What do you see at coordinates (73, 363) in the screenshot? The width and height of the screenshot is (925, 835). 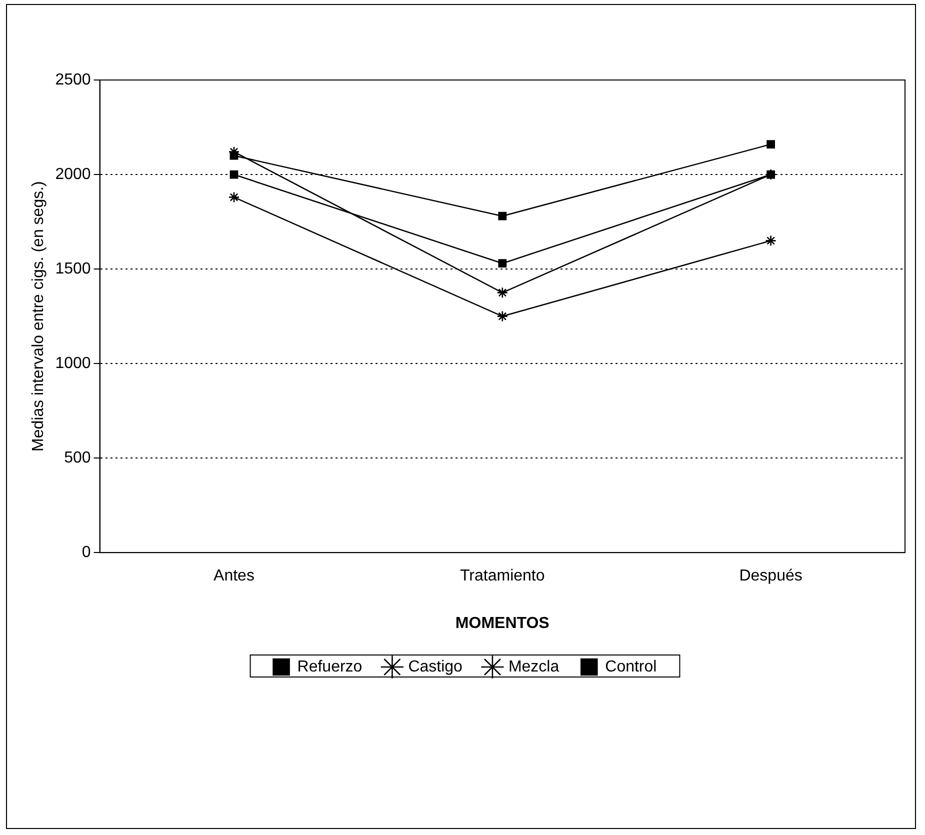 I see `y-tick-label: 1000` at bounding box center [73, 363].